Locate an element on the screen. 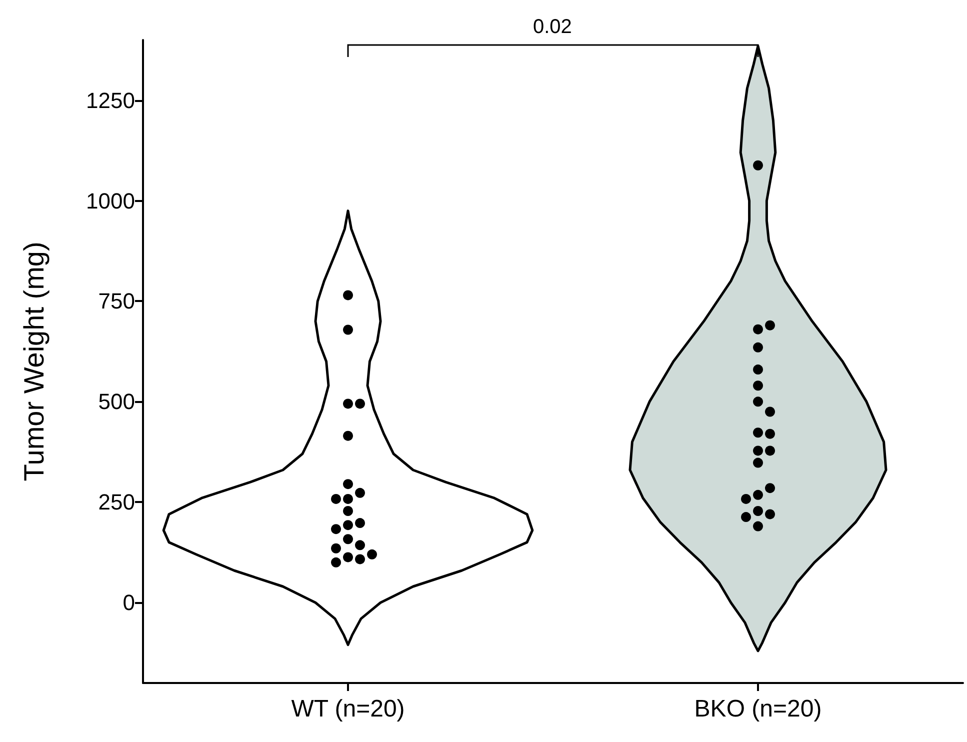 The image size is (967, 742). y-tick-label: 0 is located at coordinates (128, 603).